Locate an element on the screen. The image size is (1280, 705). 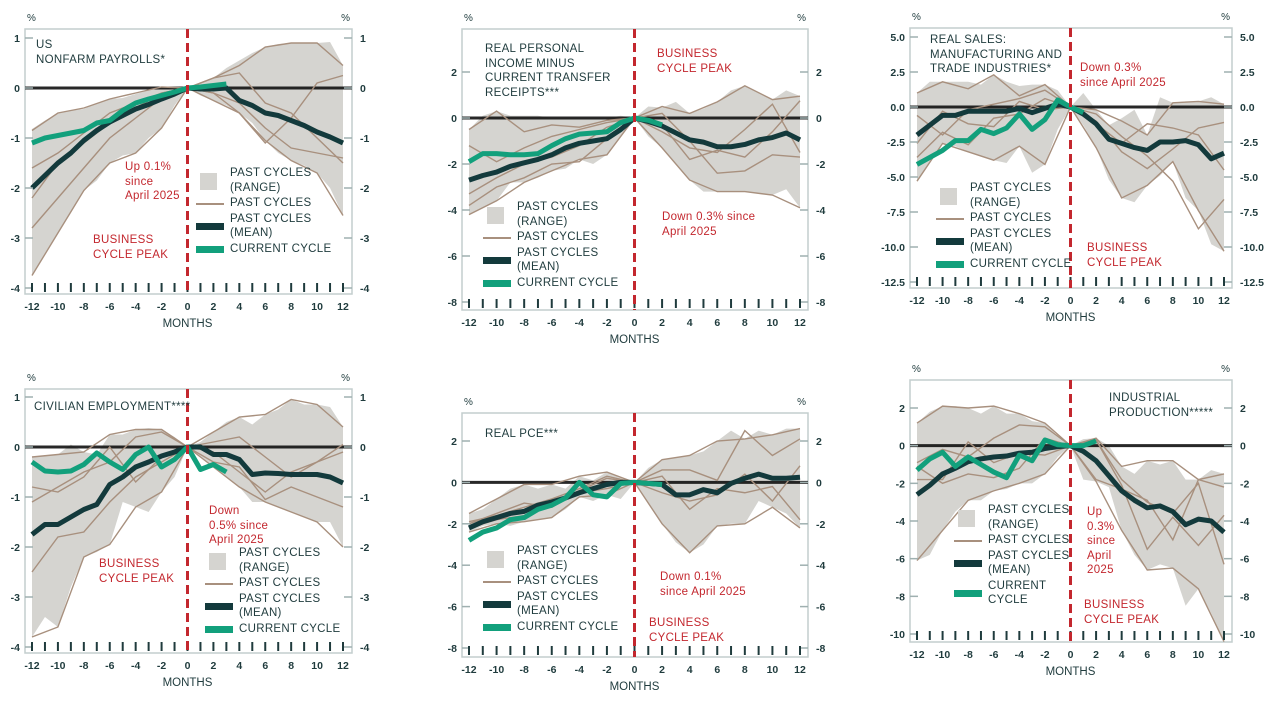
current-cycle-line is located at coordinates (565, 139).